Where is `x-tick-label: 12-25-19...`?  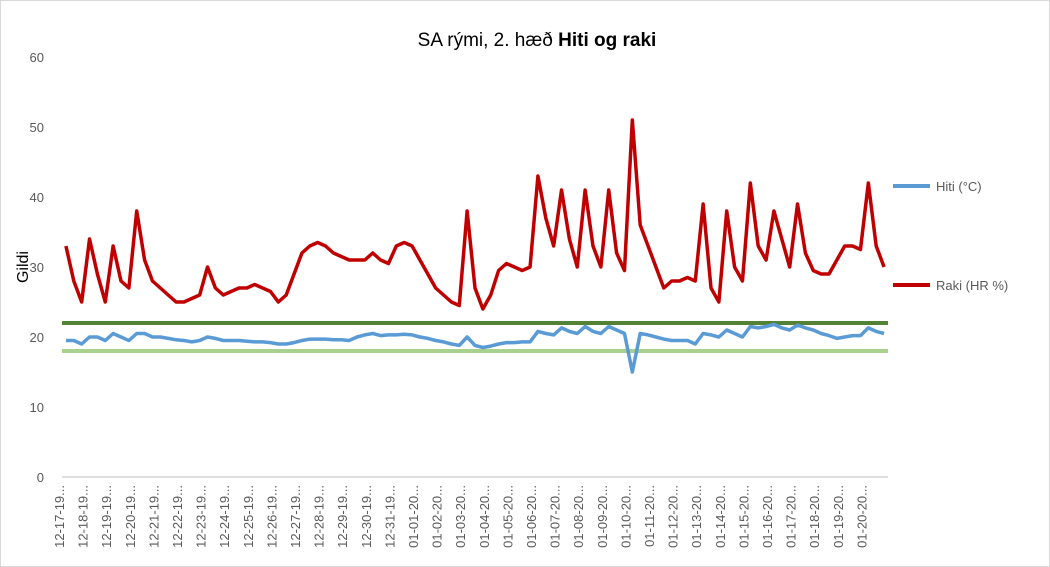 x-tick-label: 12-25-19... is located at coordinates (248, 516).